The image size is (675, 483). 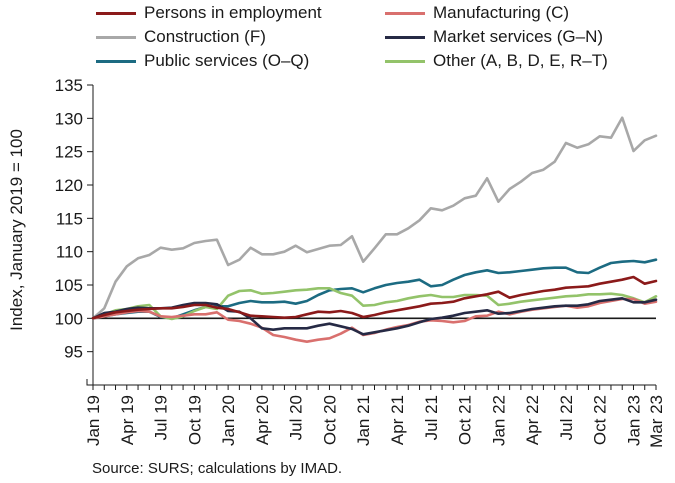 What do you see at coordinates (329, 420) in the screenshot?
I see `x-tick-label: Oct 20` at bounding box center [329, 420].